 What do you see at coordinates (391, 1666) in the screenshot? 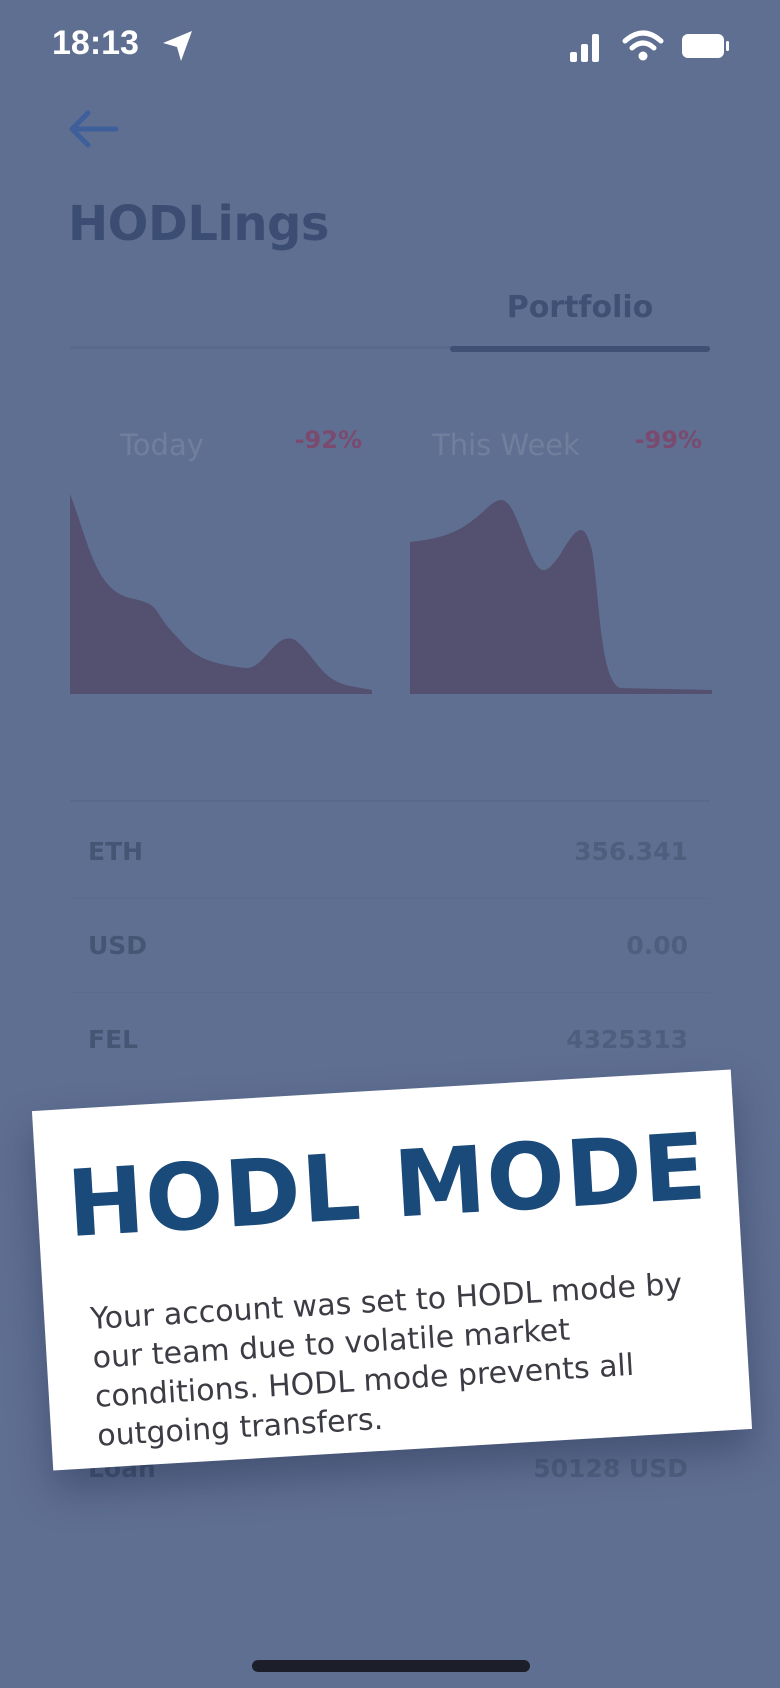
I see `home-indicator` at bounding box center [391, 1666].